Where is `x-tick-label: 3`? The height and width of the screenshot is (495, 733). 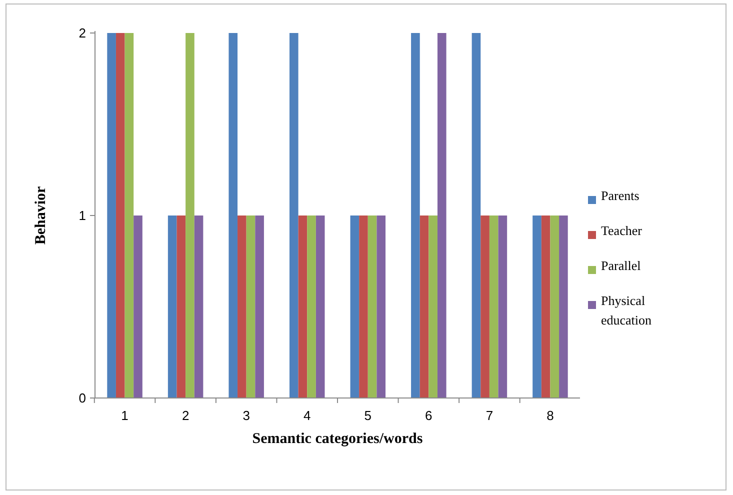
x-tick-label: 3 is located at coordinates (246, 415).